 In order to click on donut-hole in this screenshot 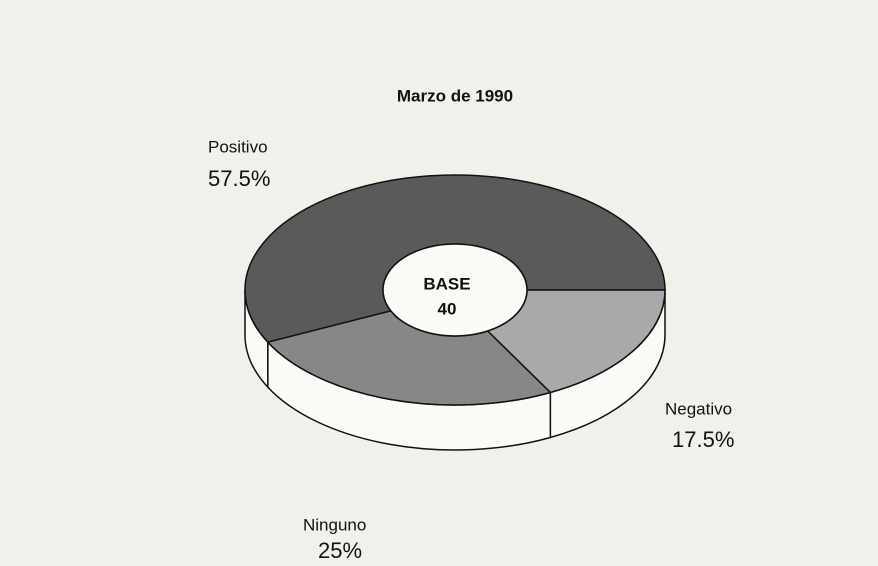, I will do `click(455, 290)`.